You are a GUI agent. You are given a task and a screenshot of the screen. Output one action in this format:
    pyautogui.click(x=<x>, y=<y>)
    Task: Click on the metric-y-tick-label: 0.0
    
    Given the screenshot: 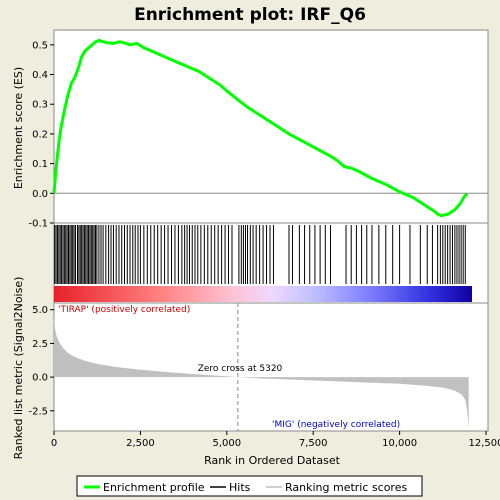 What is the action you would take?
    pyautogui.click(x=40, y=378)
    